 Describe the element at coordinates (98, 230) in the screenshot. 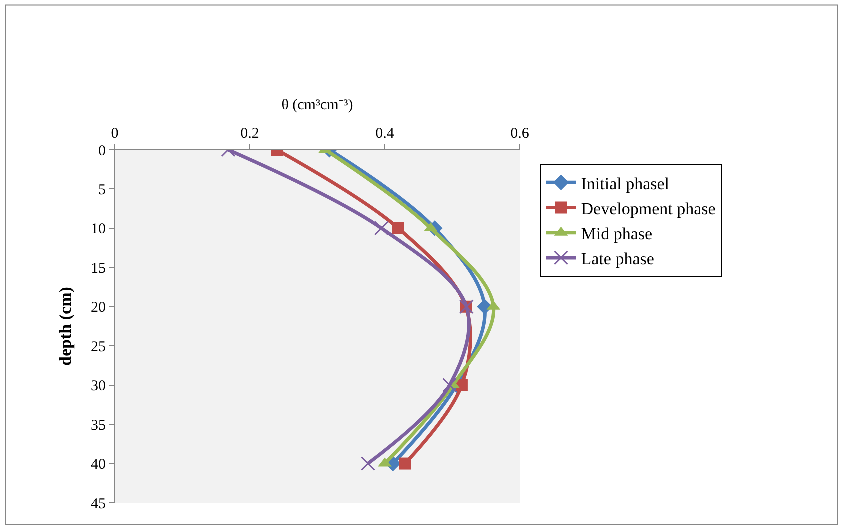

I see `y-tick-label: 10` at that location.